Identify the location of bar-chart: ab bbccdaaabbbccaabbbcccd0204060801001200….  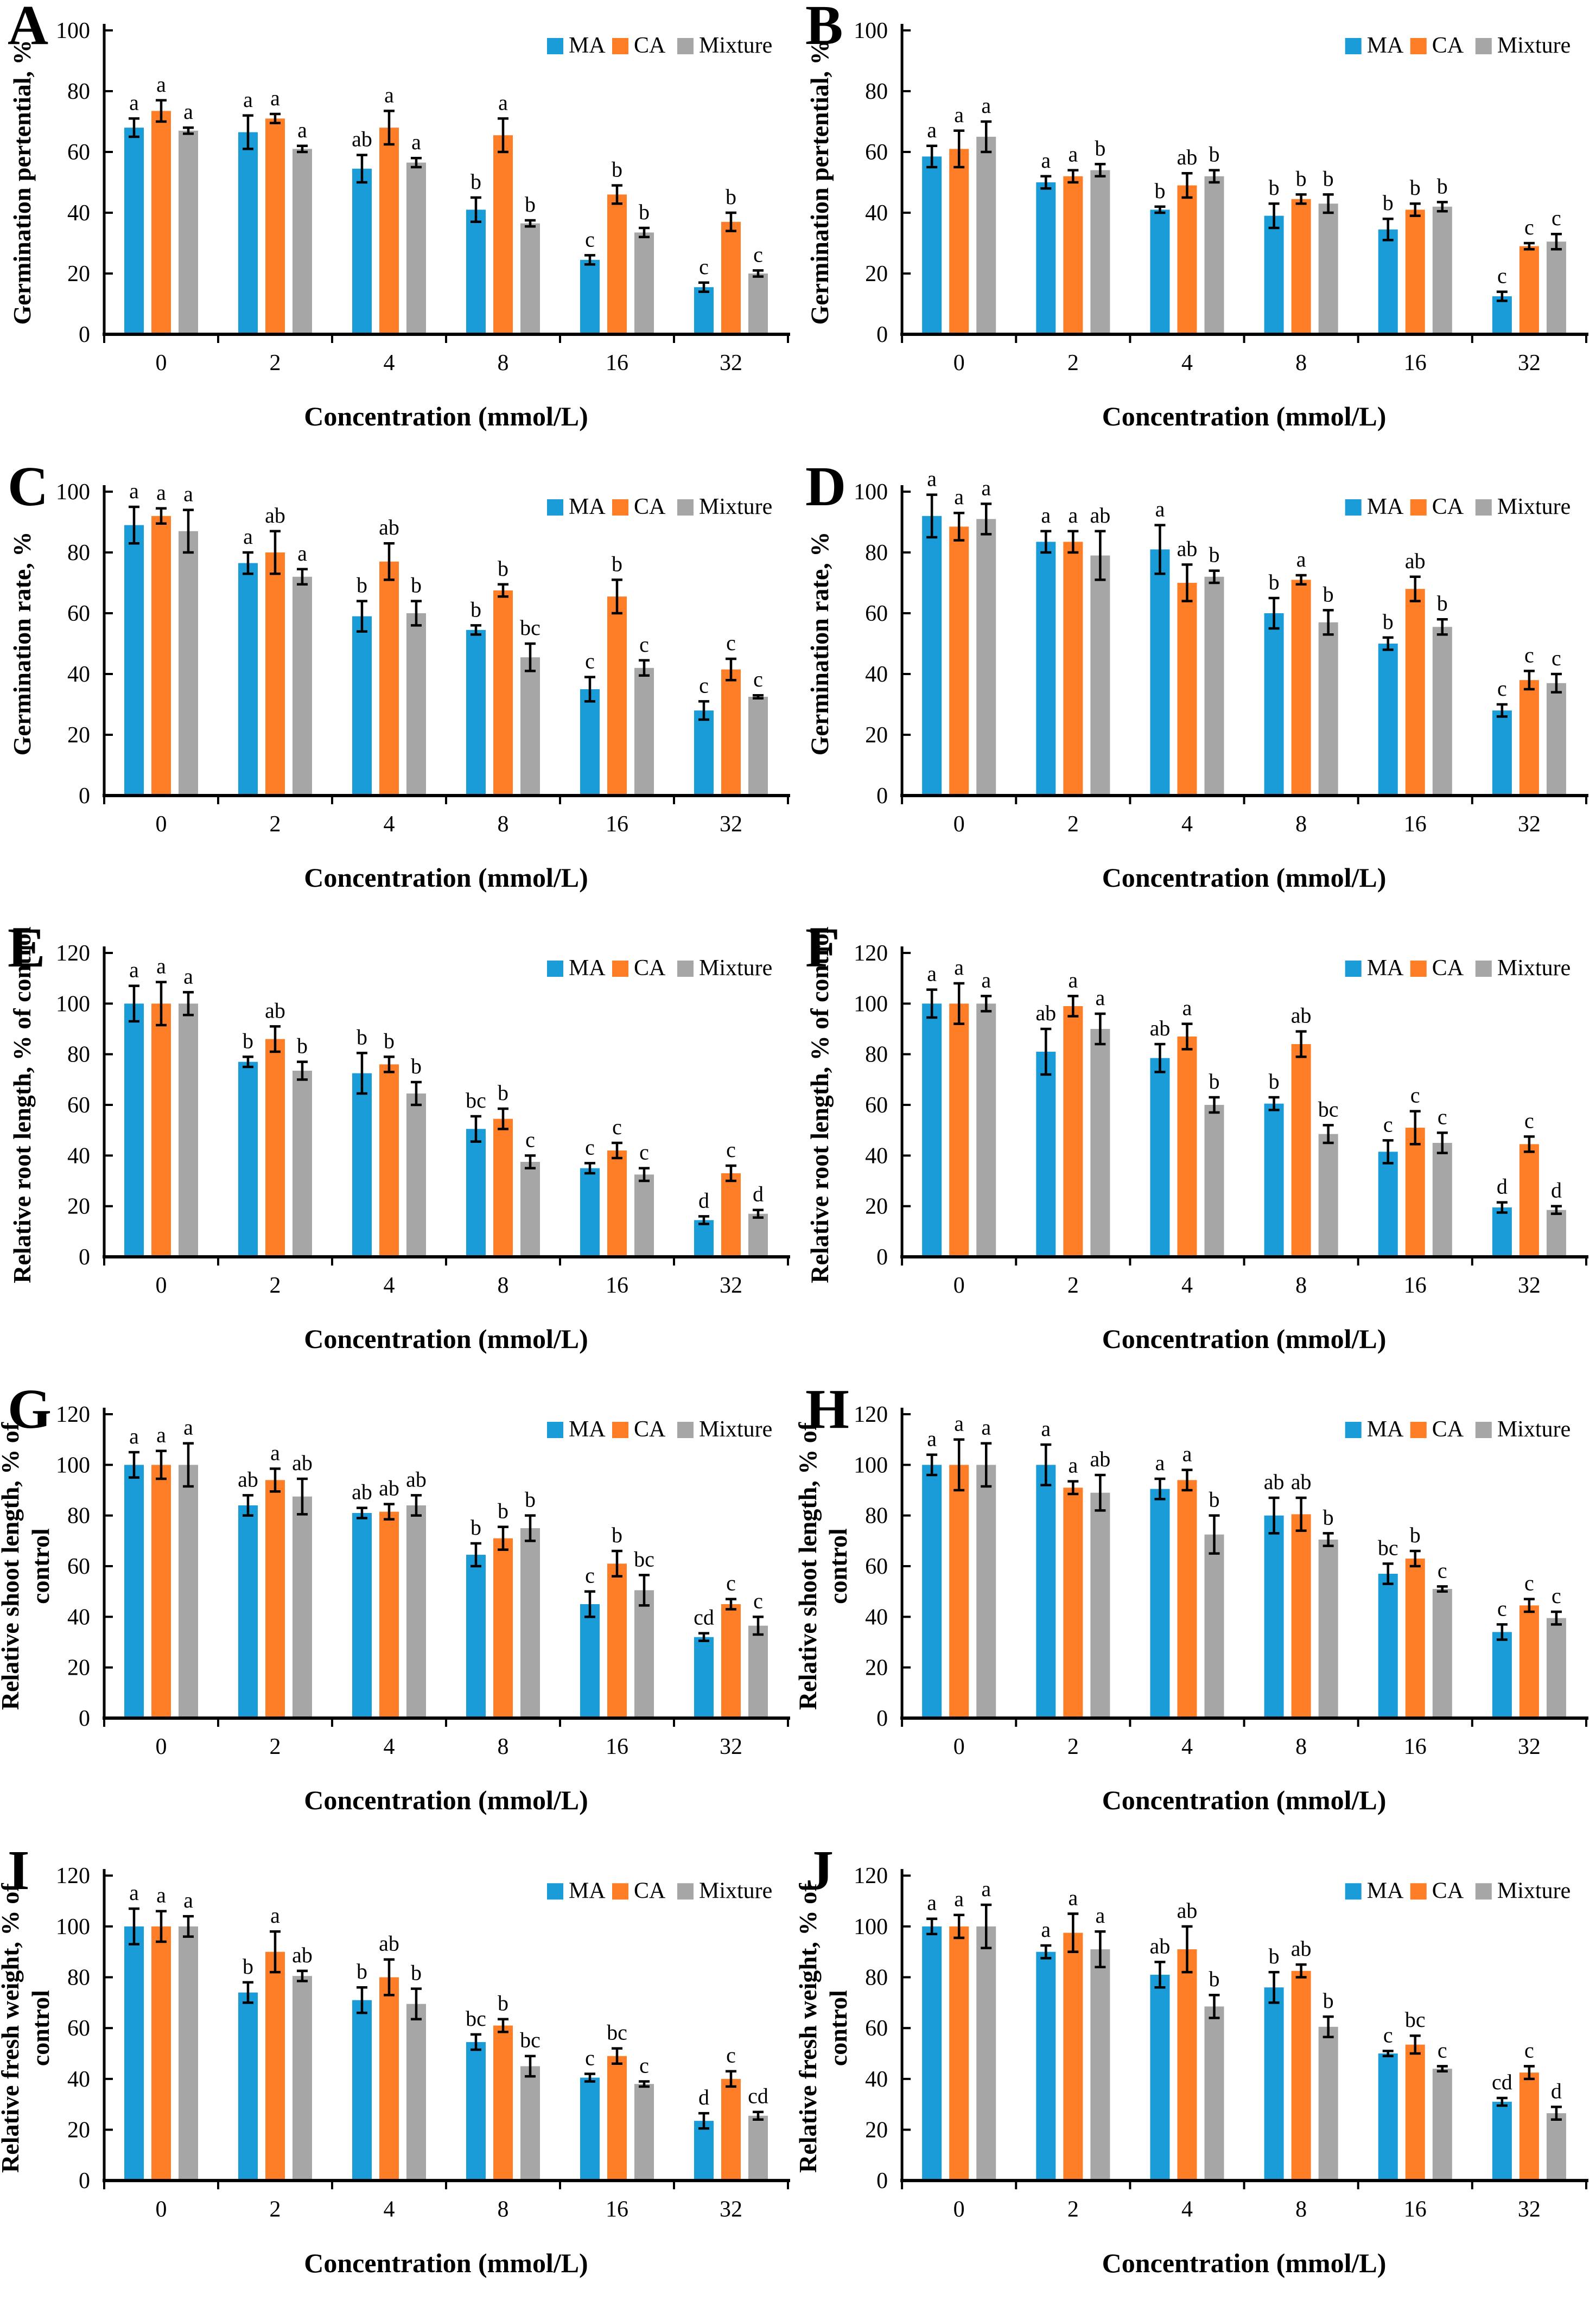
(395, 2071).